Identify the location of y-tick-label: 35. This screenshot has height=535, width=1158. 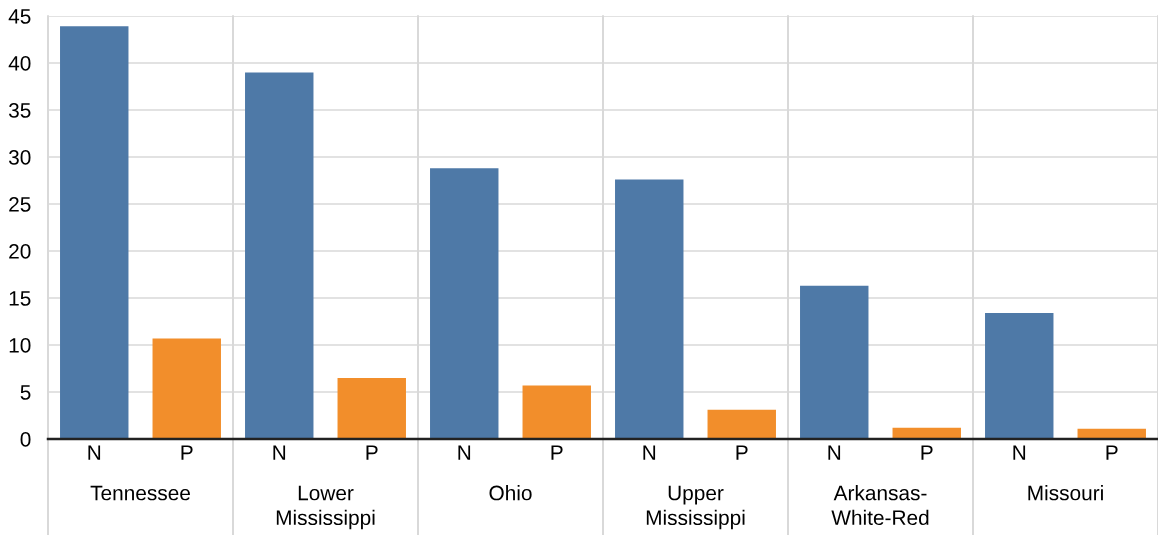
(19, 110).